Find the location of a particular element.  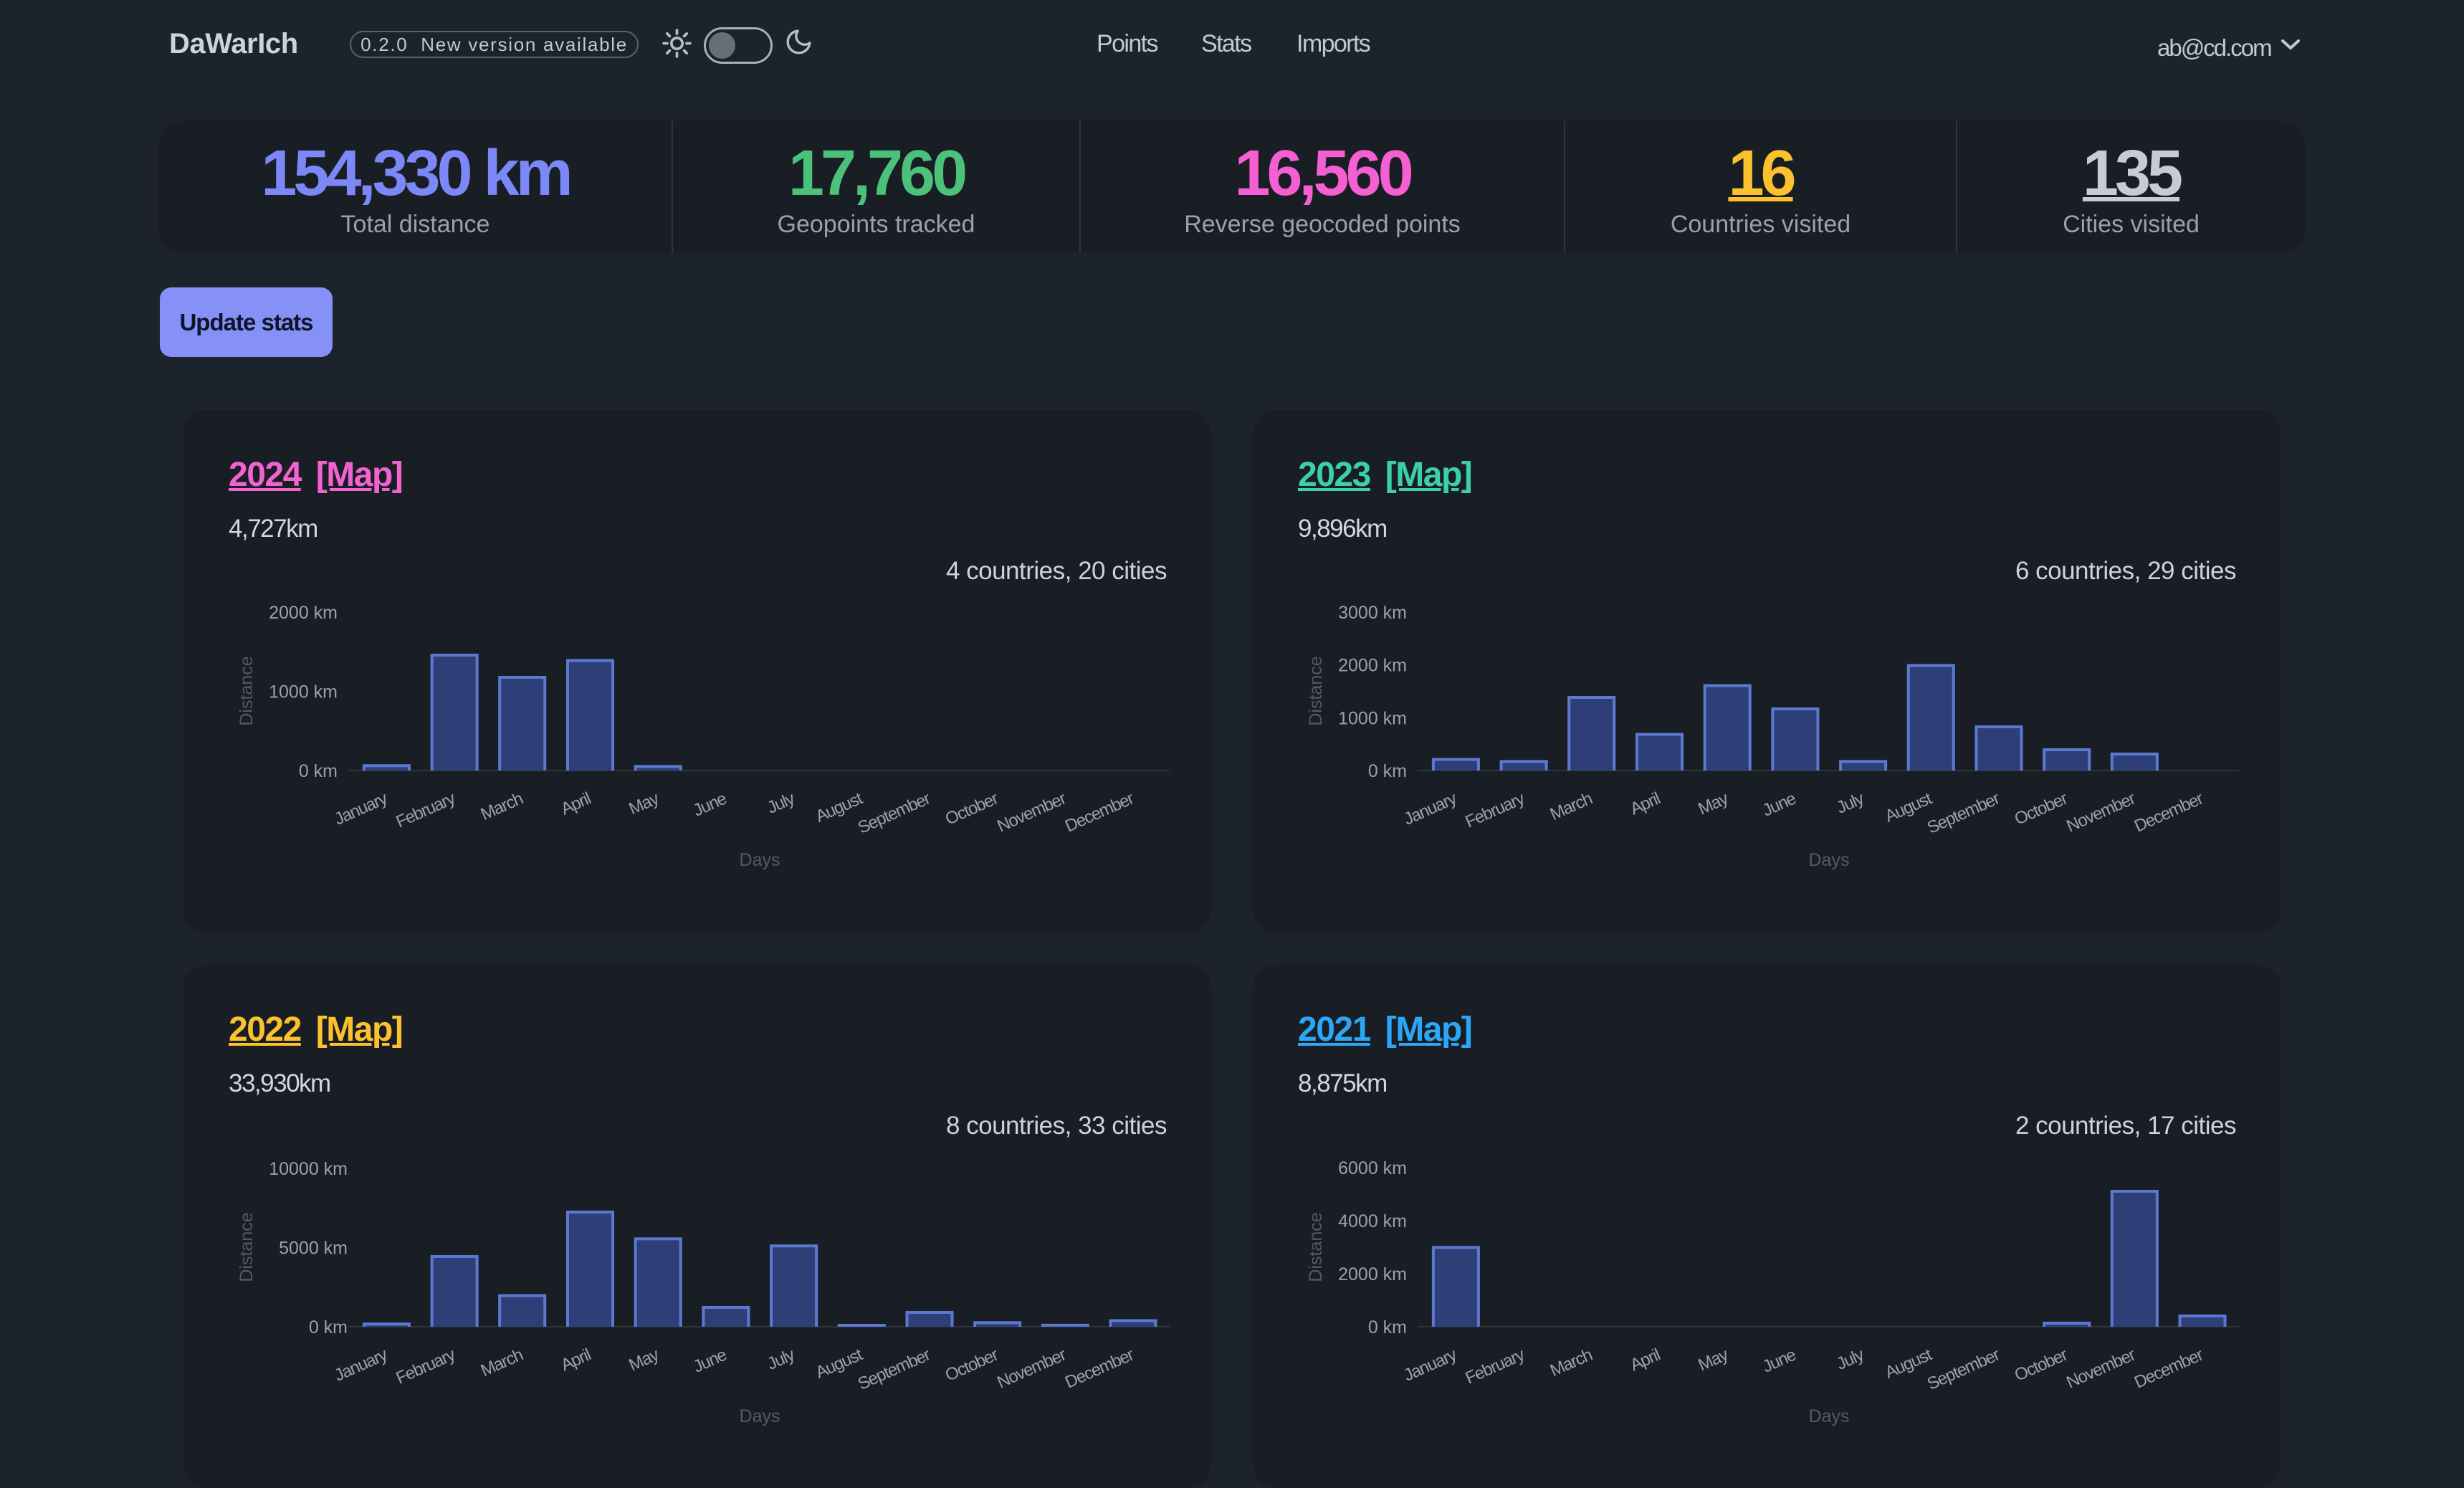

svg-text: 3000 km is located at coordinates (1372, 613).